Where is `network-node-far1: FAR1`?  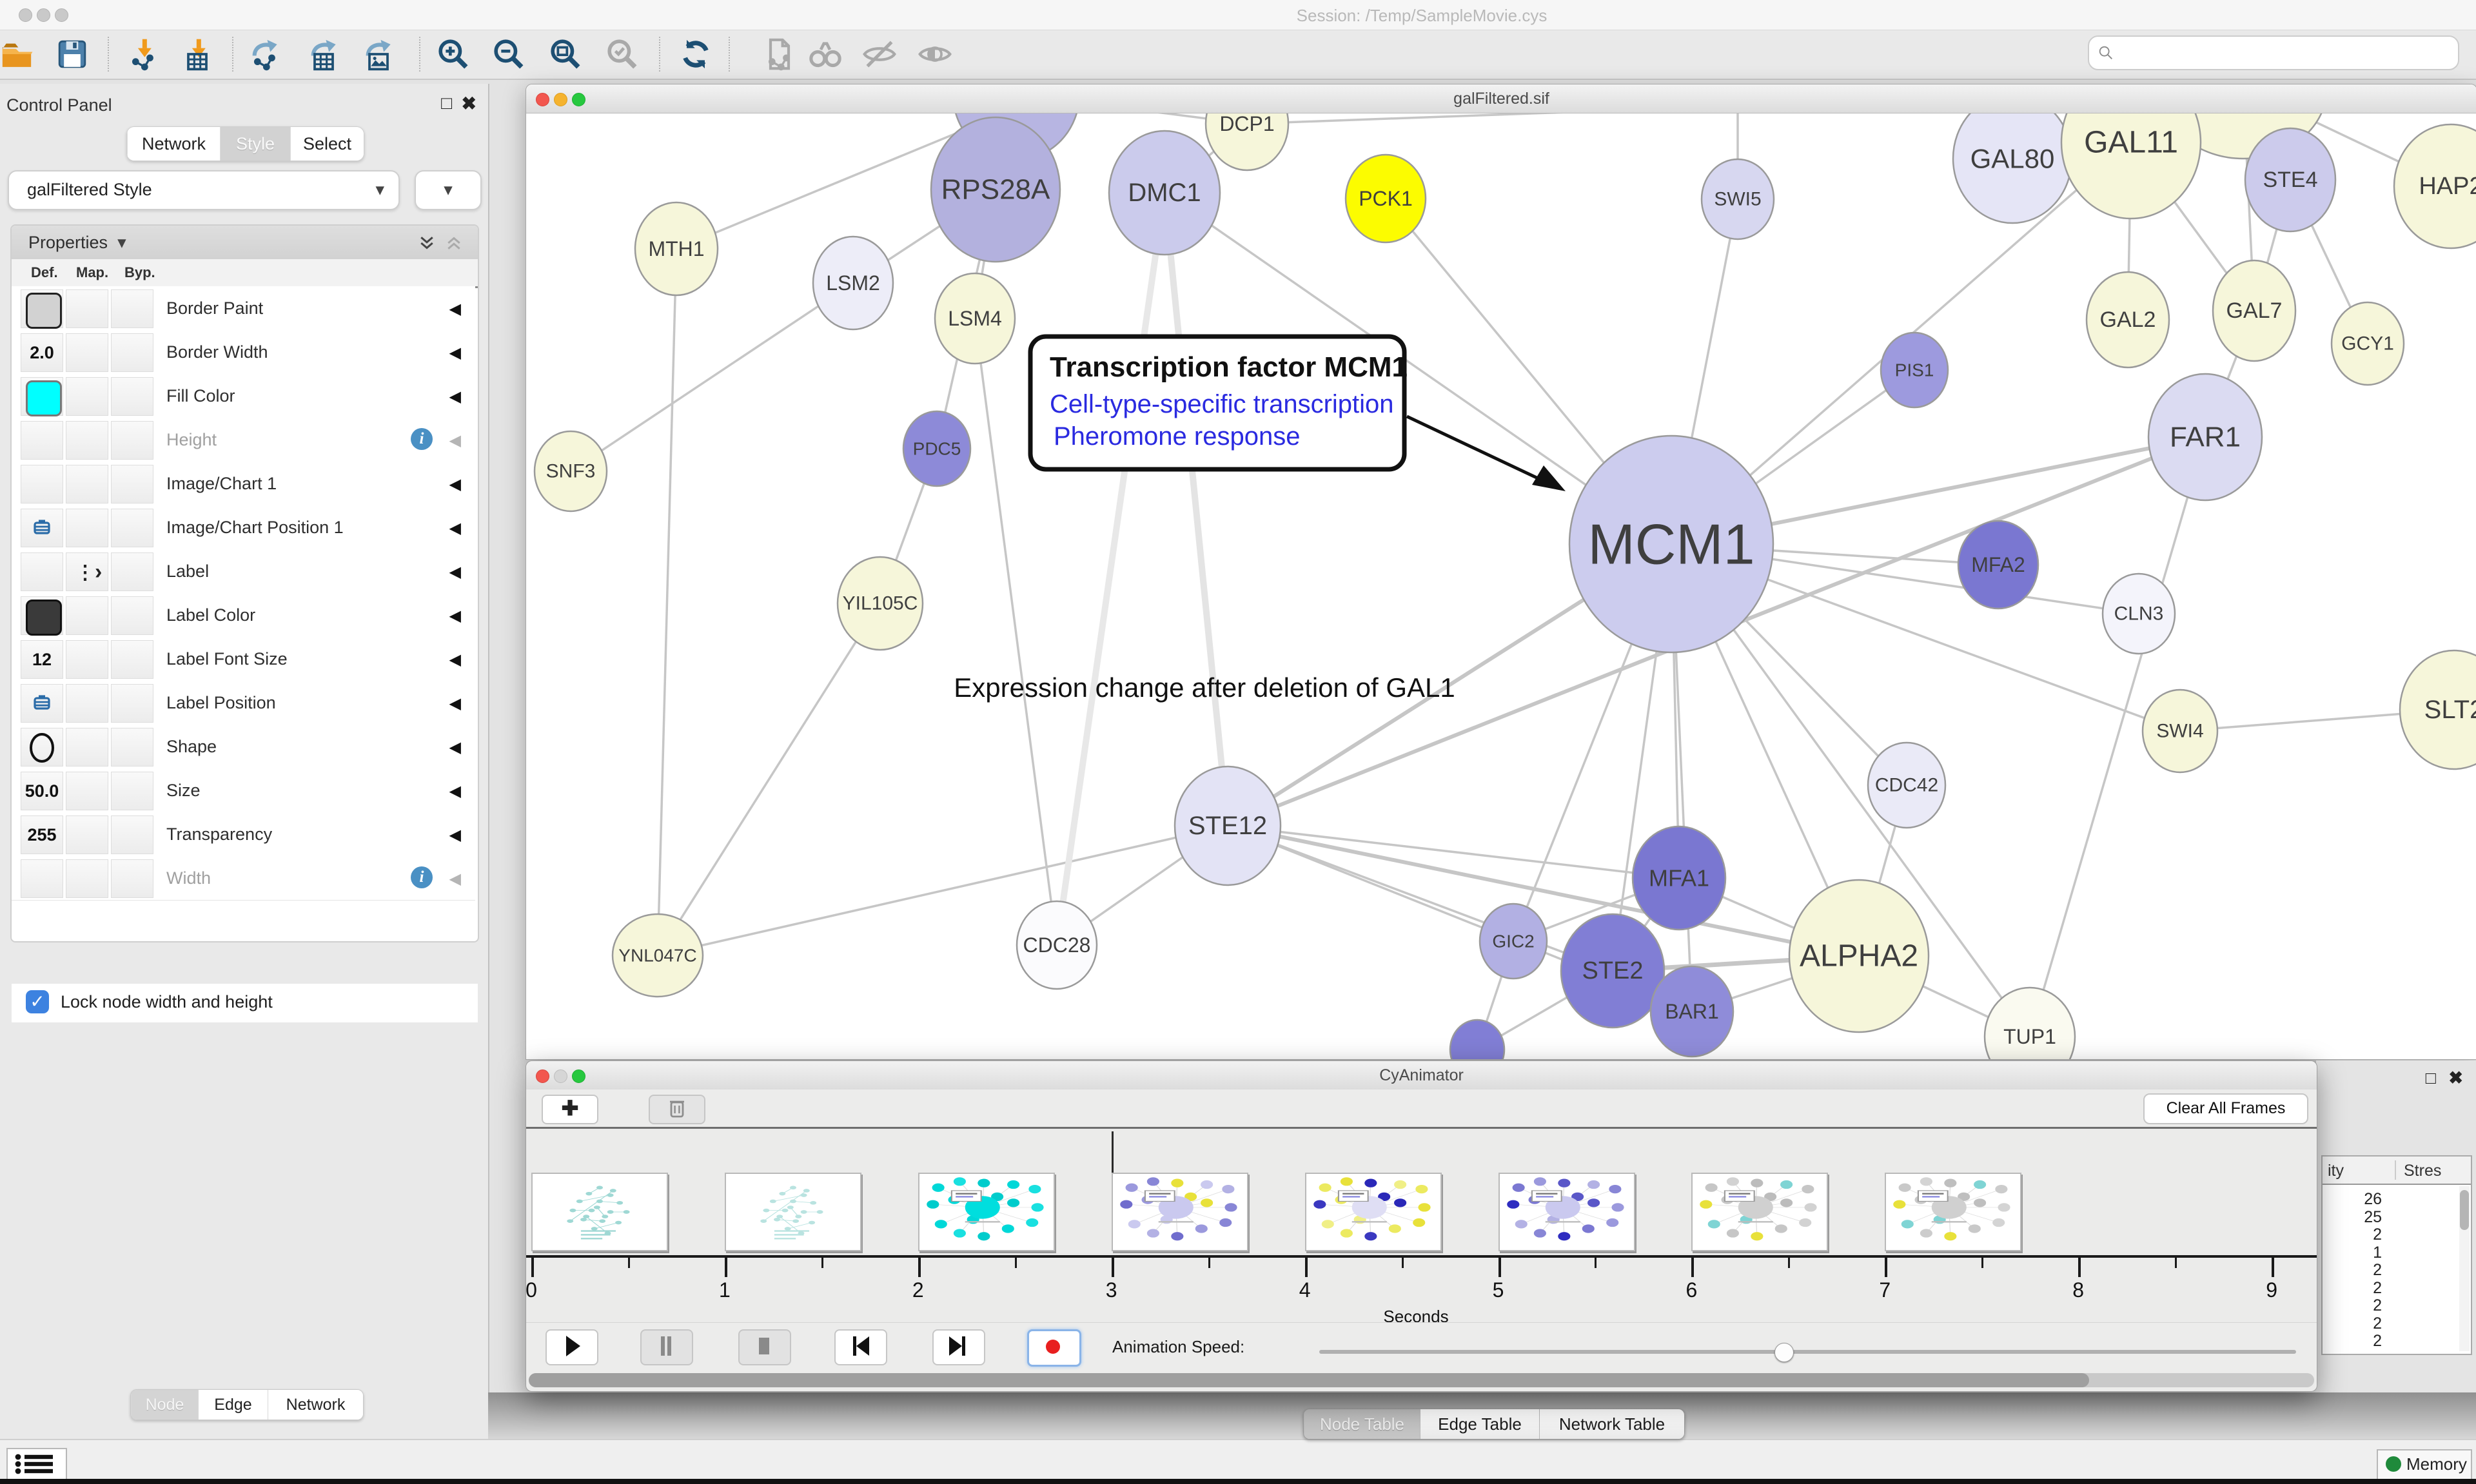 network-node-far1: FAR1 is located at coordinates (2205, 437).